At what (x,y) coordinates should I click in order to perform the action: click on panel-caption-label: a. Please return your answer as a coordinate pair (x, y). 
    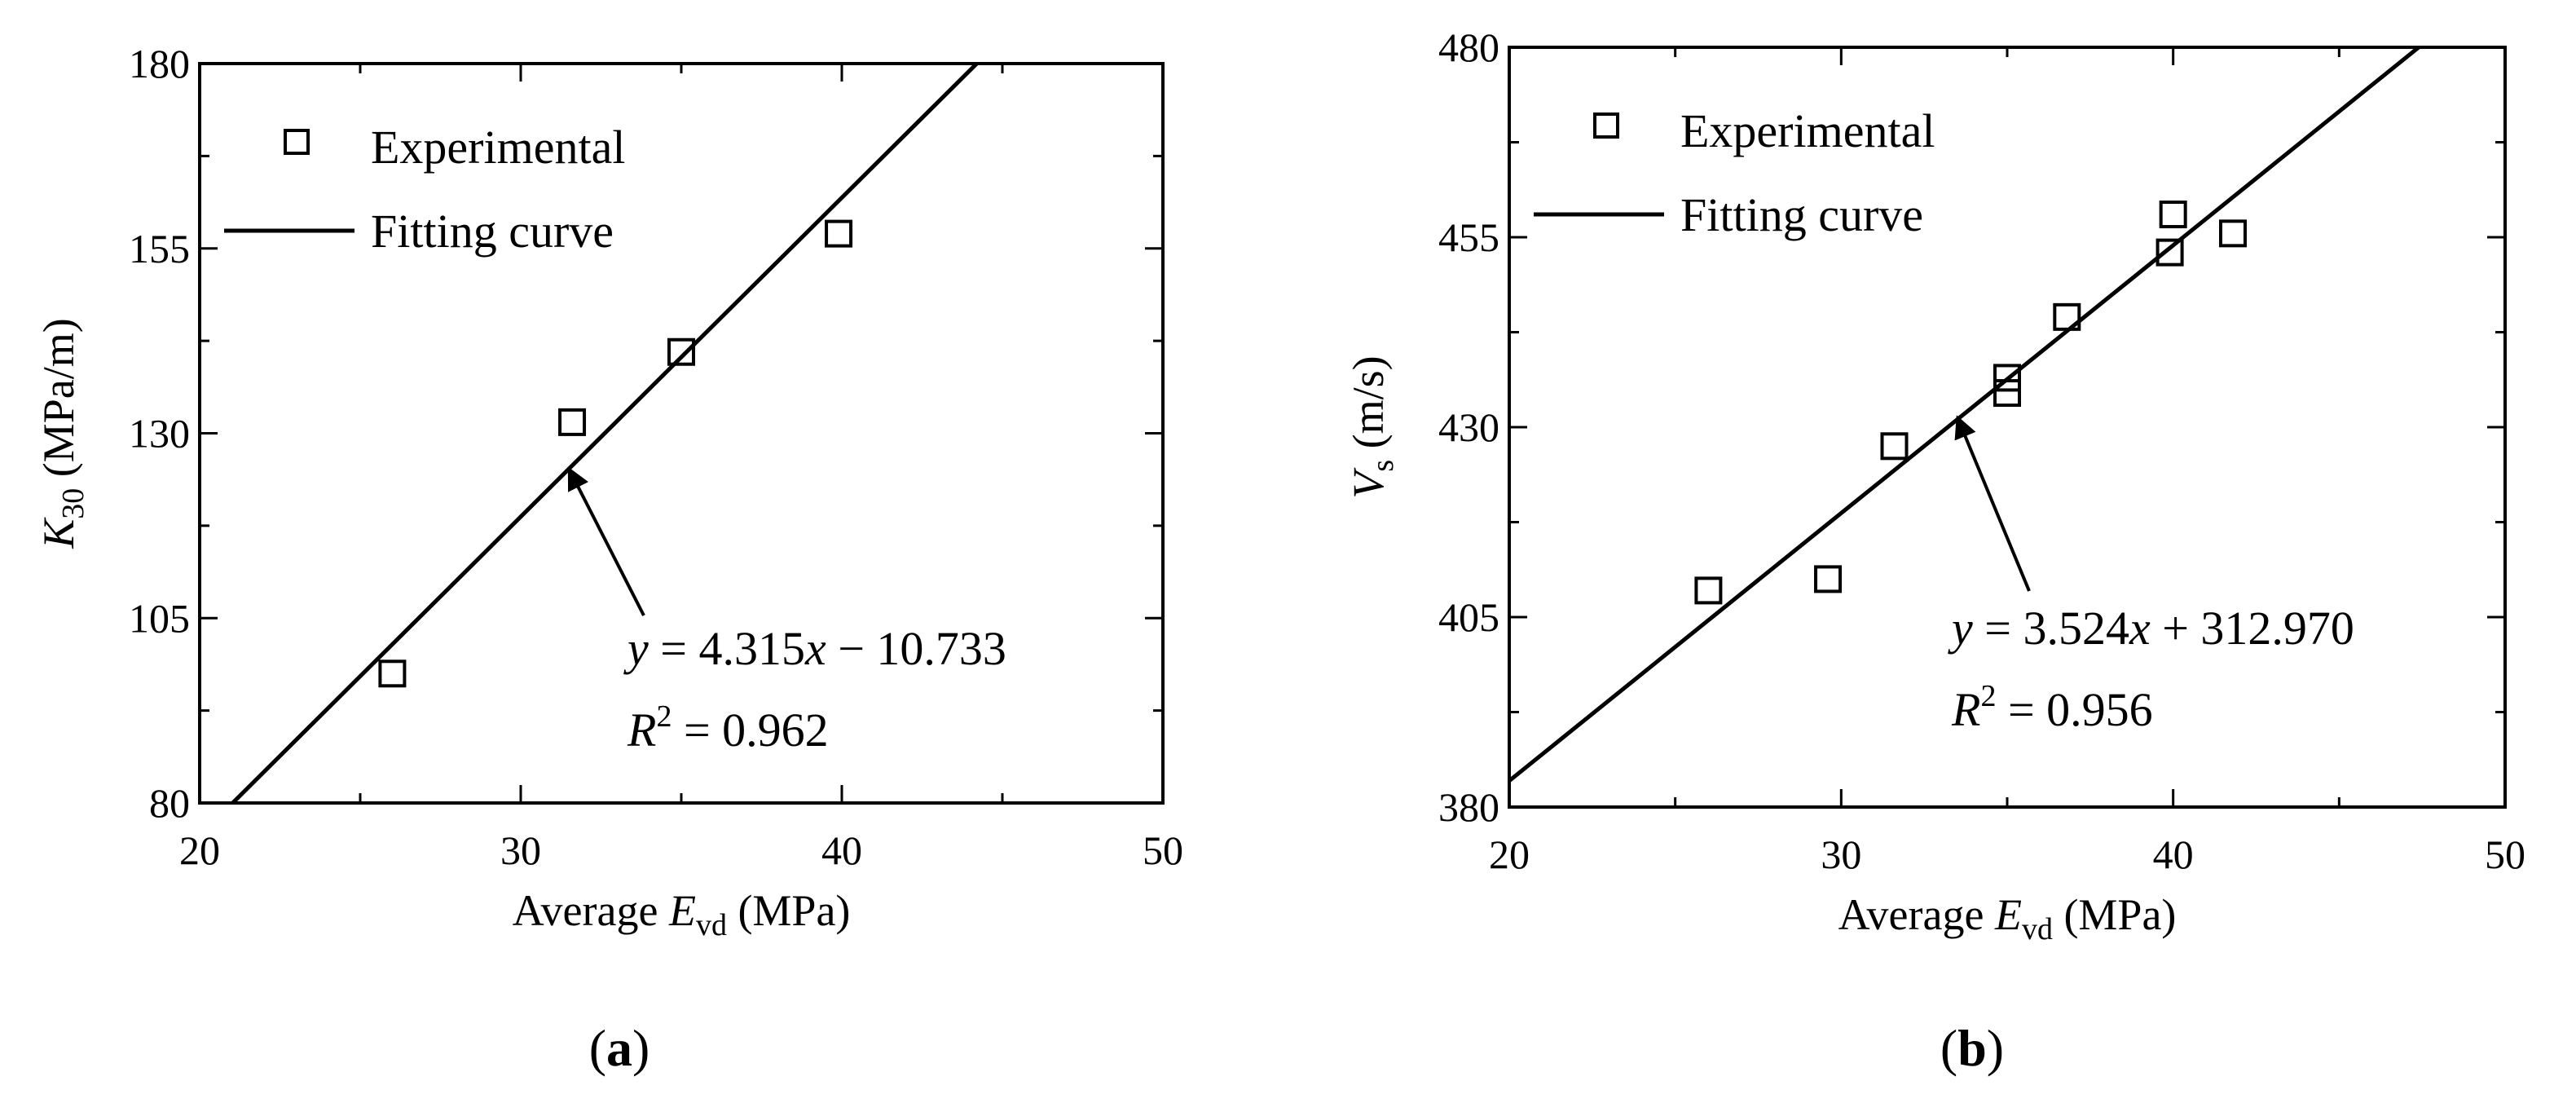
    Looking at the image, I should click on (619, 1048).